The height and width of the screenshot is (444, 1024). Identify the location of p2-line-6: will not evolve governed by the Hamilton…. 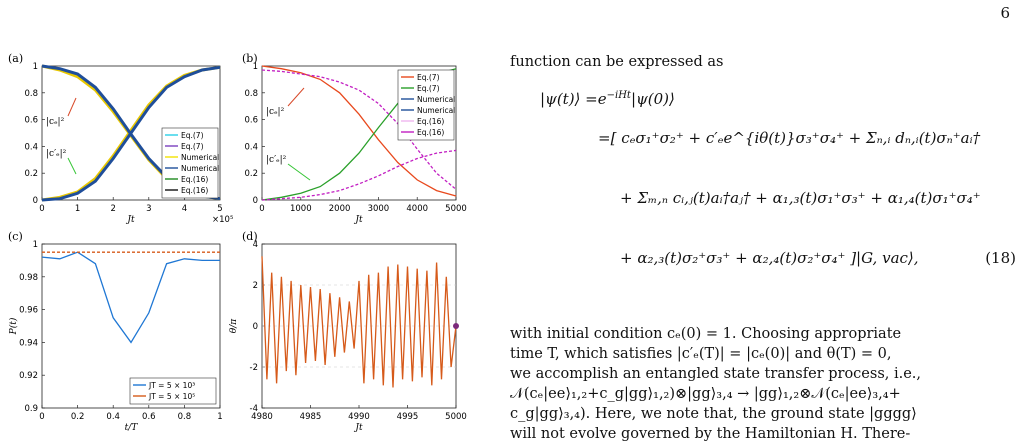
(710, 434).